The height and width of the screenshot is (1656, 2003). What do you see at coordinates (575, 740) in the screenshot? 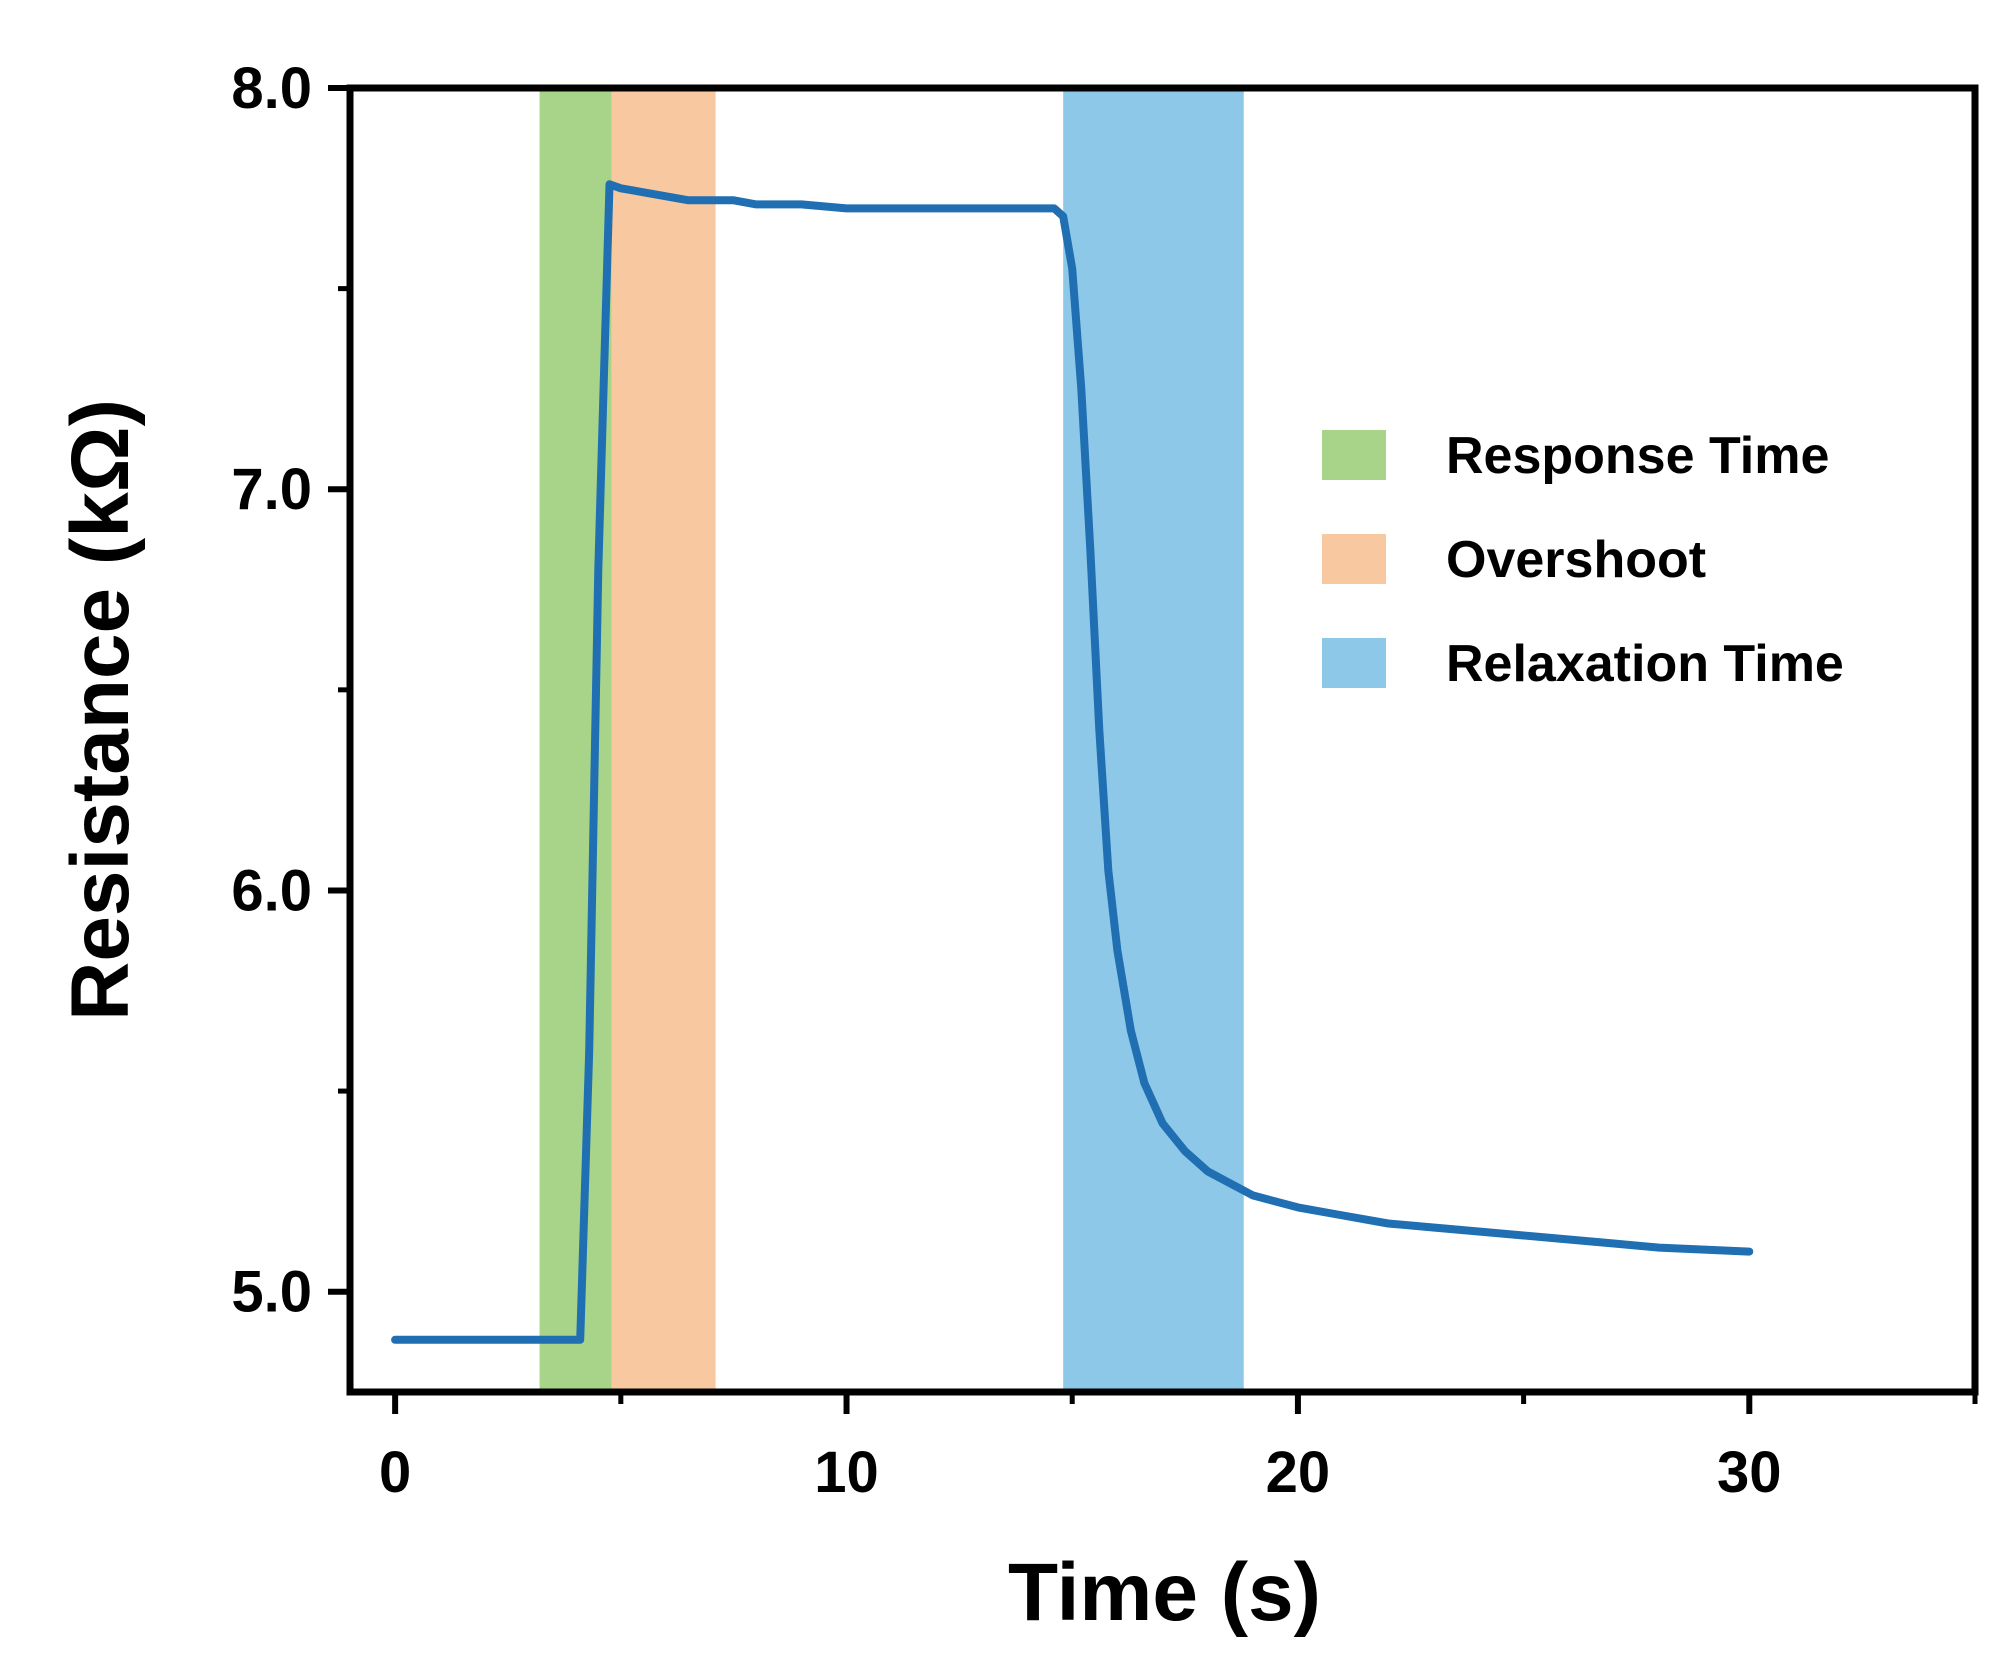
I see `region-response-time` at bounding box center [575, 740].